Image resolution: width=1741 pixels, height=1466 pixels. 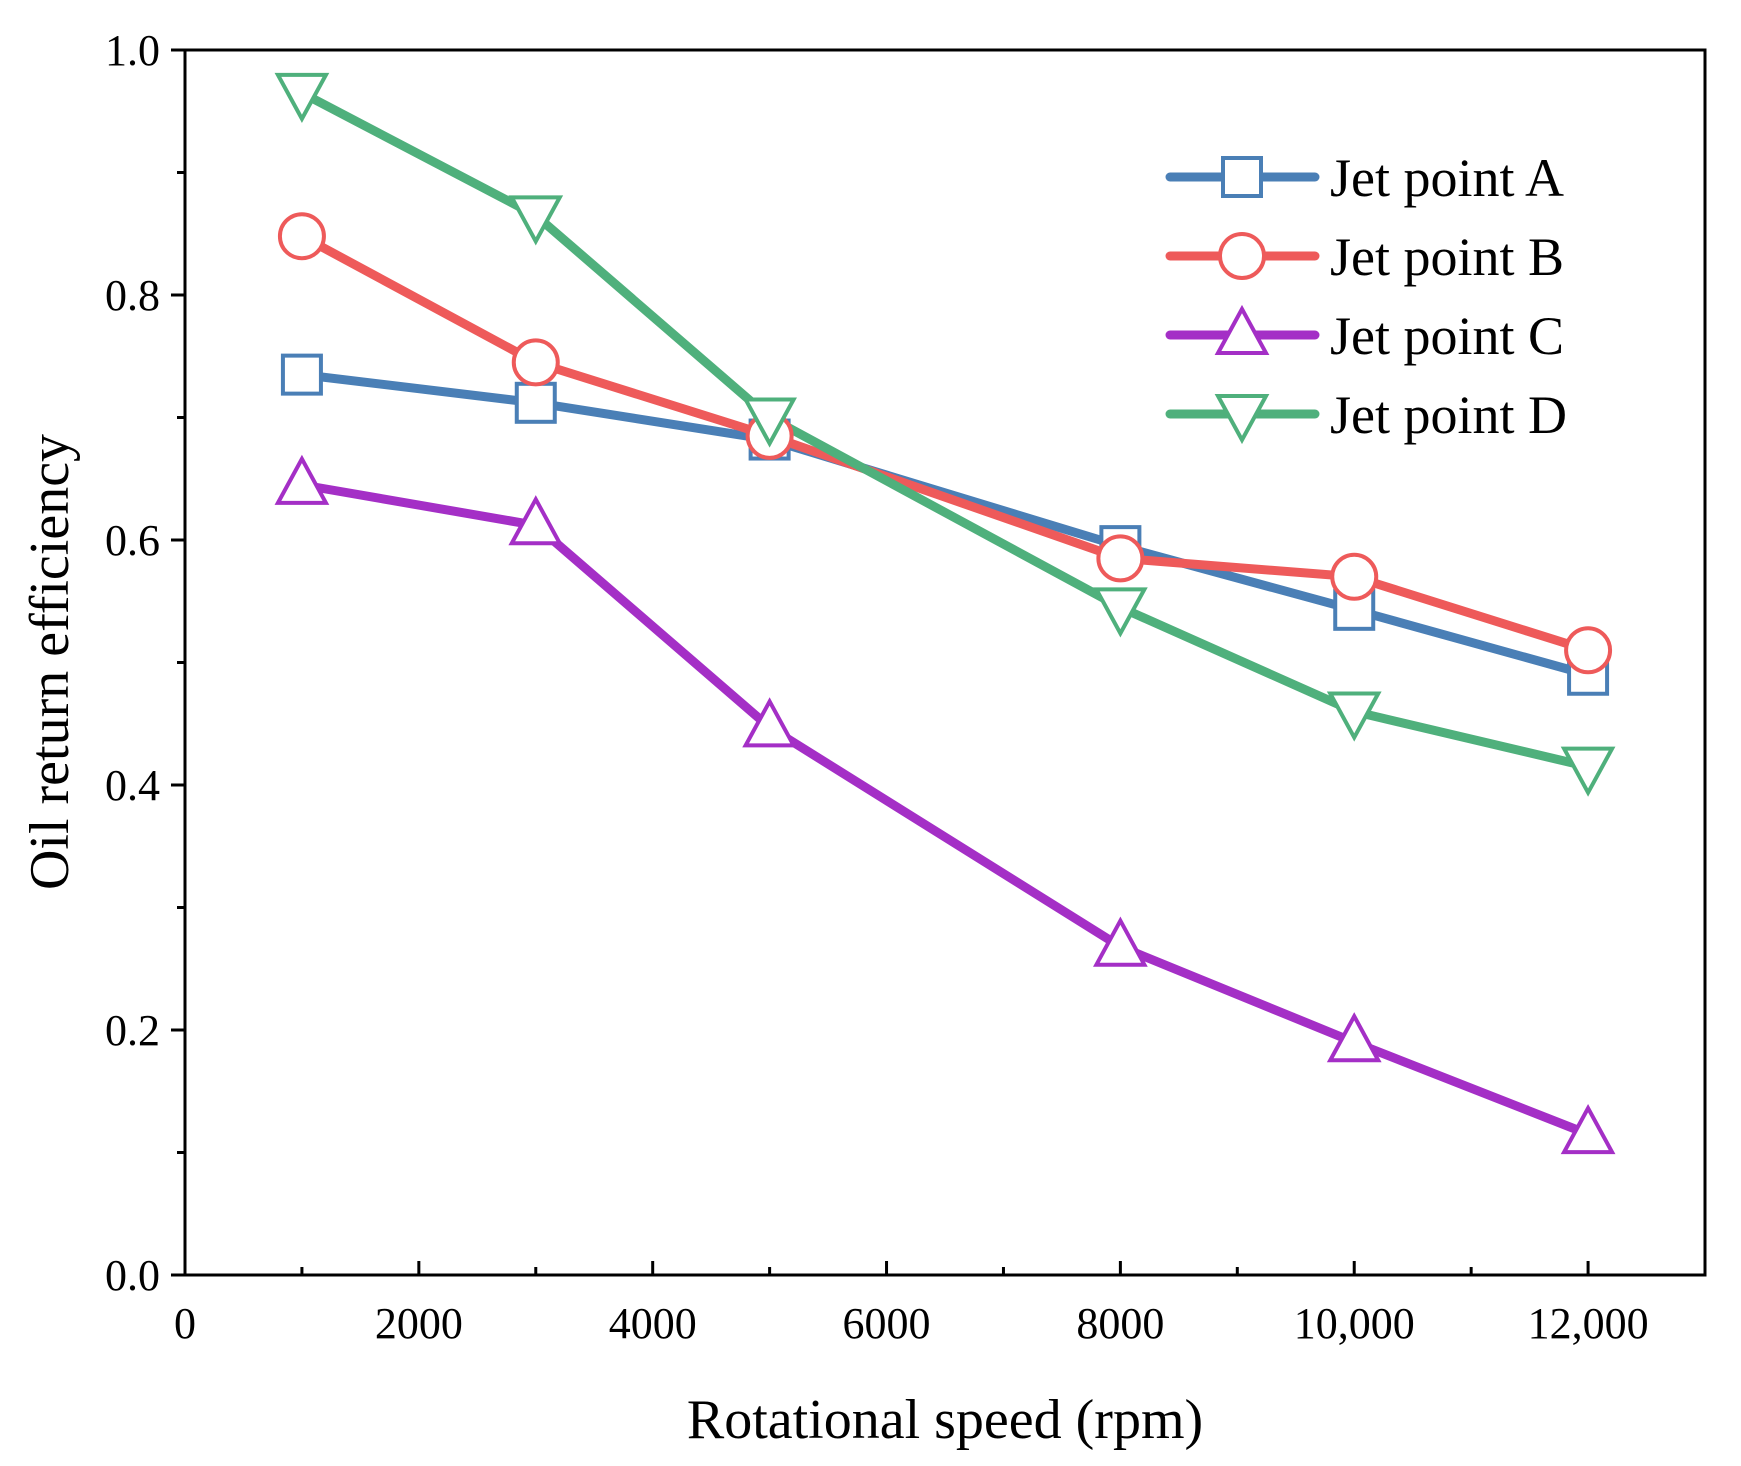 I want to click on x-tick-label: 6000, so click(x=887, y=1323).